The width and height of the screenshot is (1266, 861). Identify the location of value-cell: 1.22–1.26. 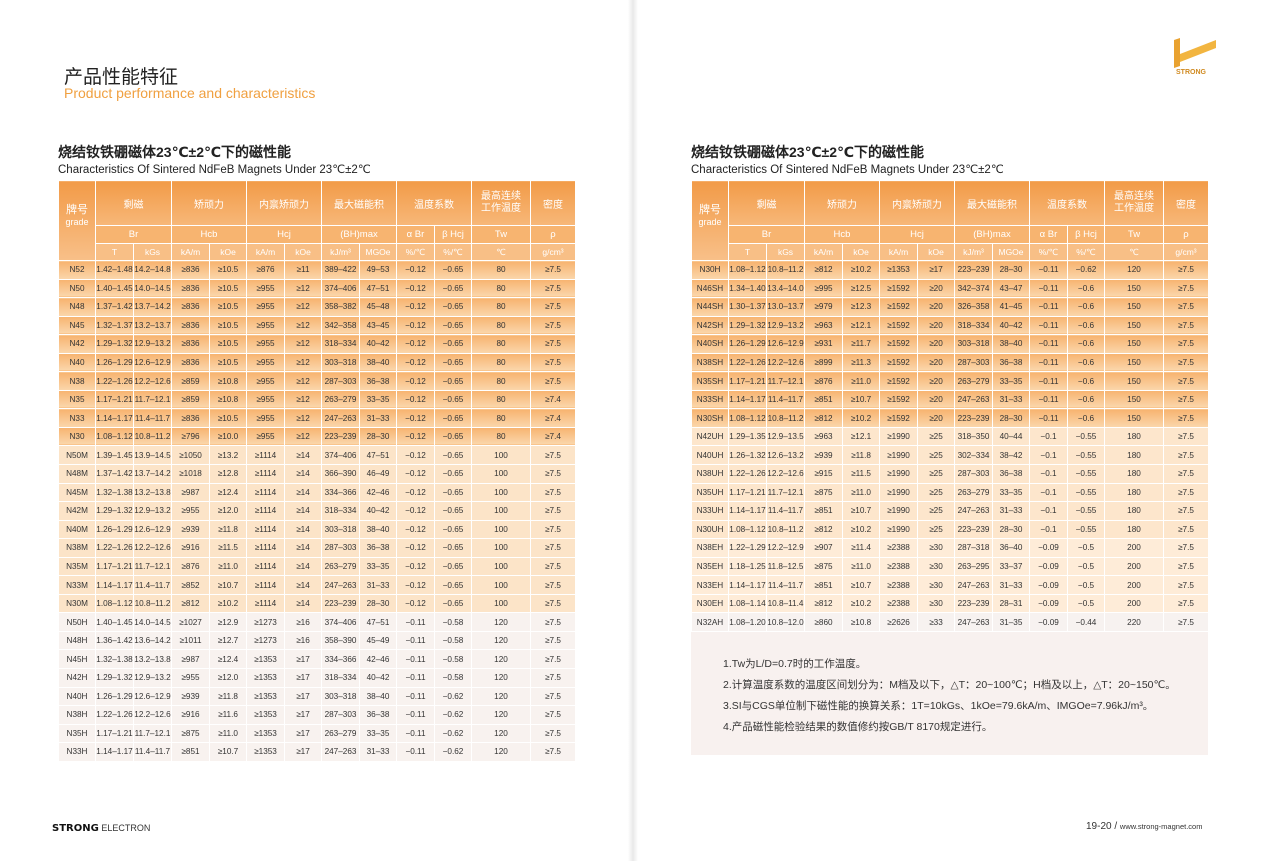
(747, 362).